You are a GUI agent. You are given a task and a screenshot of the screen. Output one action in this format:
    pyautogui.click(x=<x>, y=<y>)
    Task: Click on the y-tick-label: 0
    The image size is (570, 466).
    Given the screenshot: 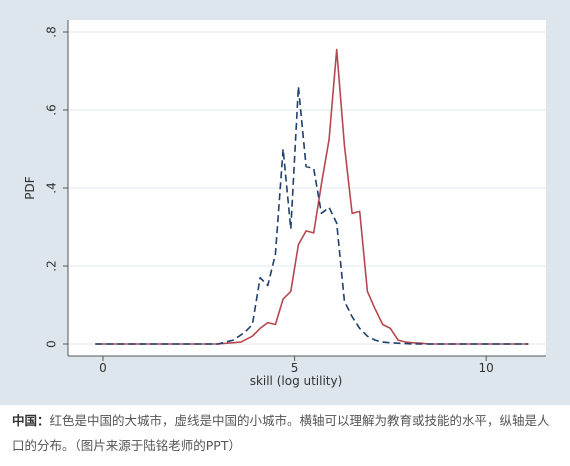 What is the action you would take?
    pyautogui.click(x=52, y=344)
    